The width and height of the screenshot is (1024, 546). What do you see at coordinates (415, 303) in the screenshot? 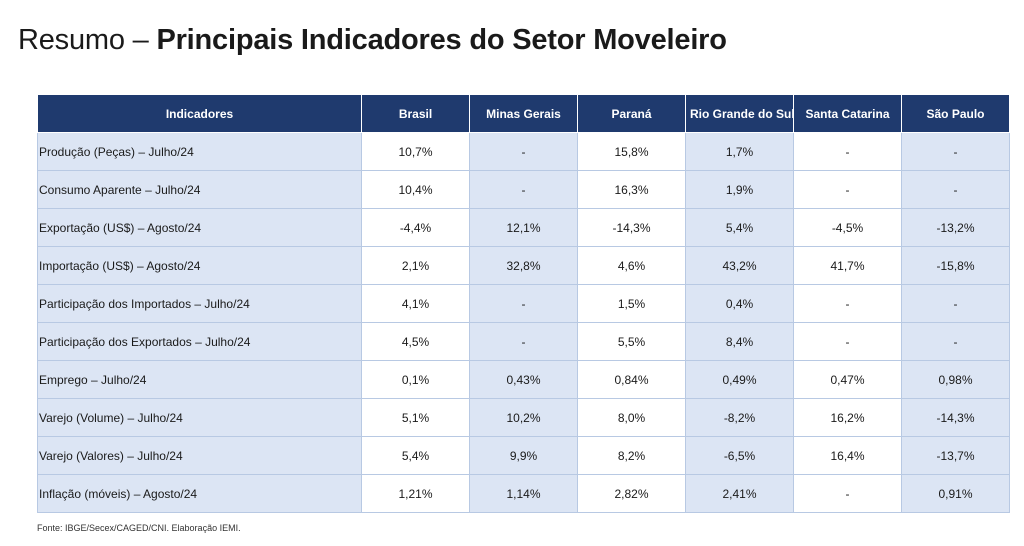
I see `cell-brasil: 4,1%` at bounding box center [415, 303].